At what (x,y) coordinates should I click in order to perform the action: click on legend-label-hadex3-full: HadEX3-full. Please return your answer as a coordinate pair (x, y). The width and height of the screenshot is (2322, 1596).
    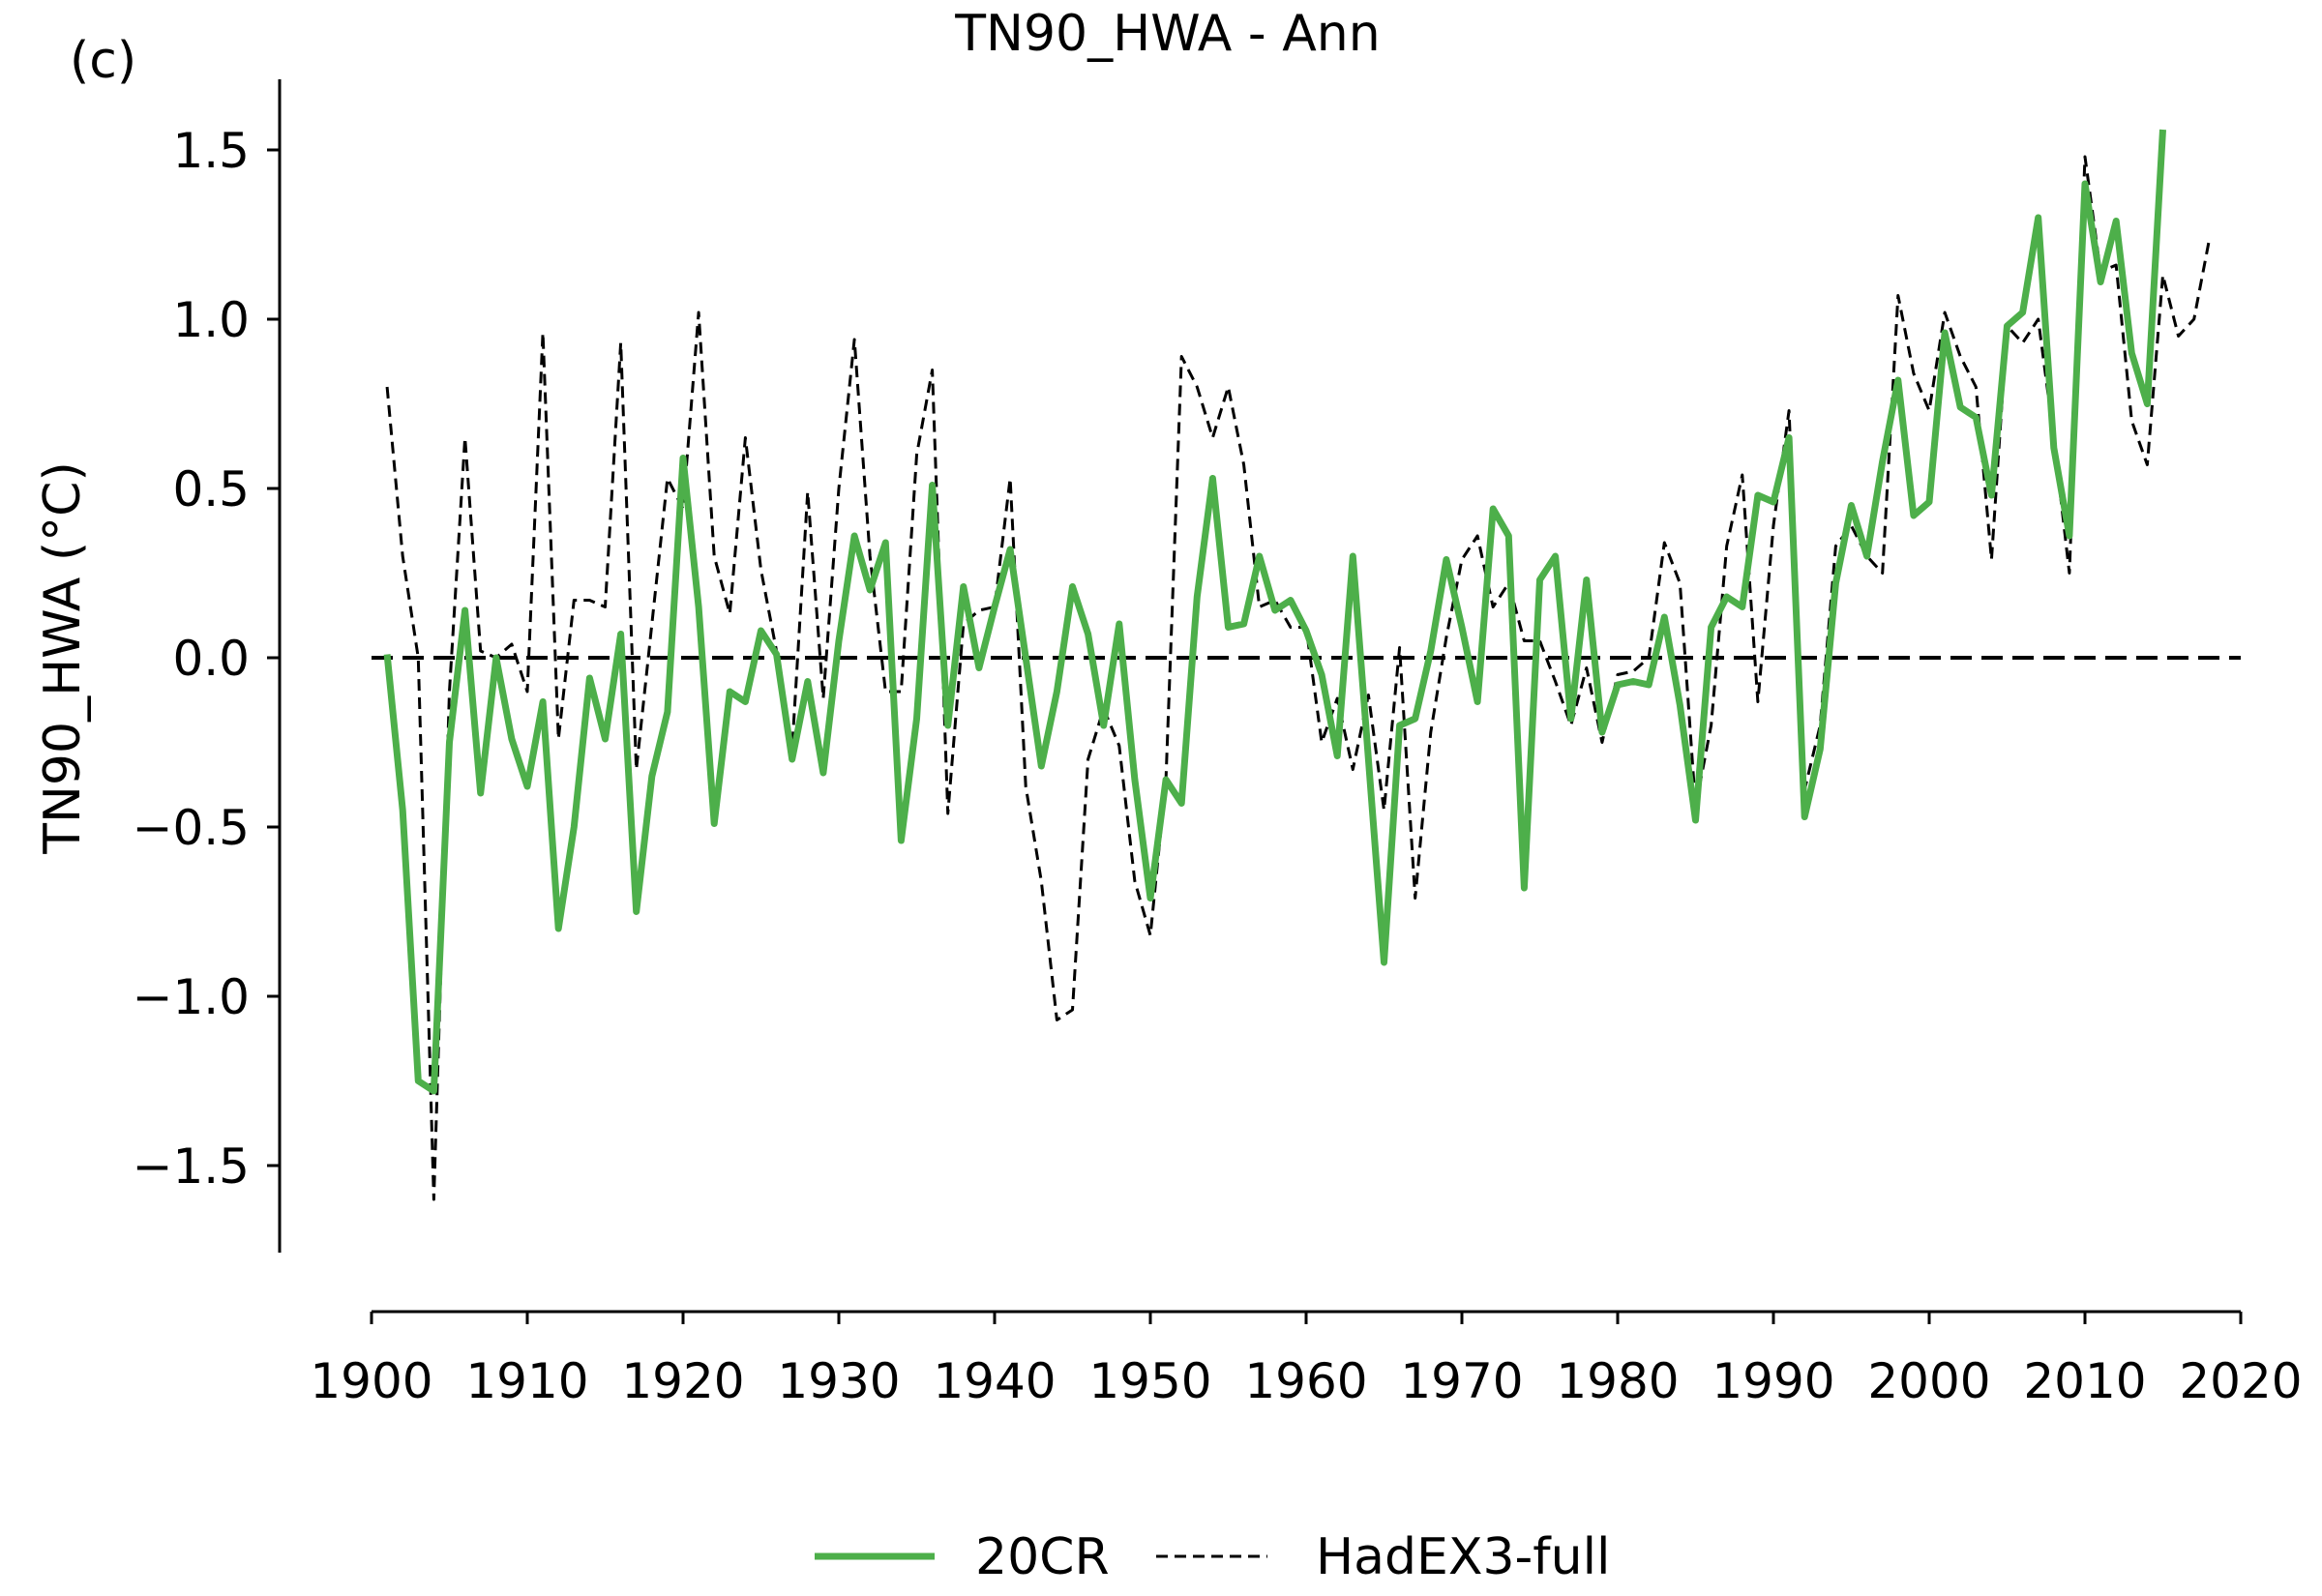
    Looking at the image, I should click on (1463, 1557).